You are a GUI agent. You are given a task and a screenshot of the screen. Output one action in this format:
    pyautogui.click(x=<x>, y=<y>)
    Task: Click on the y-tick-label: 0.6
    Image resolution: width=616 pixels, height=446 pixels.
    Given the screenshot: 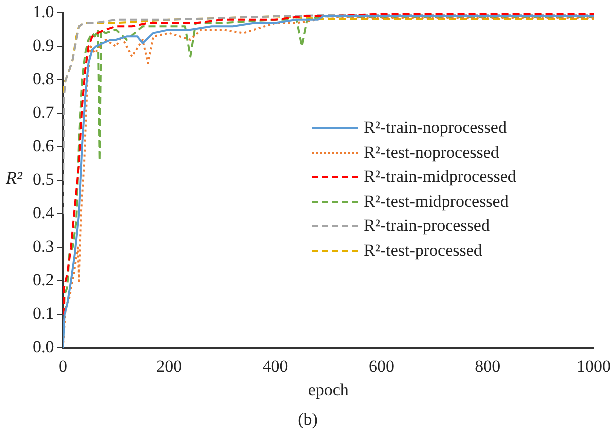 What is the action you would take?
    pyautogui.click(x=43, y=146)
    